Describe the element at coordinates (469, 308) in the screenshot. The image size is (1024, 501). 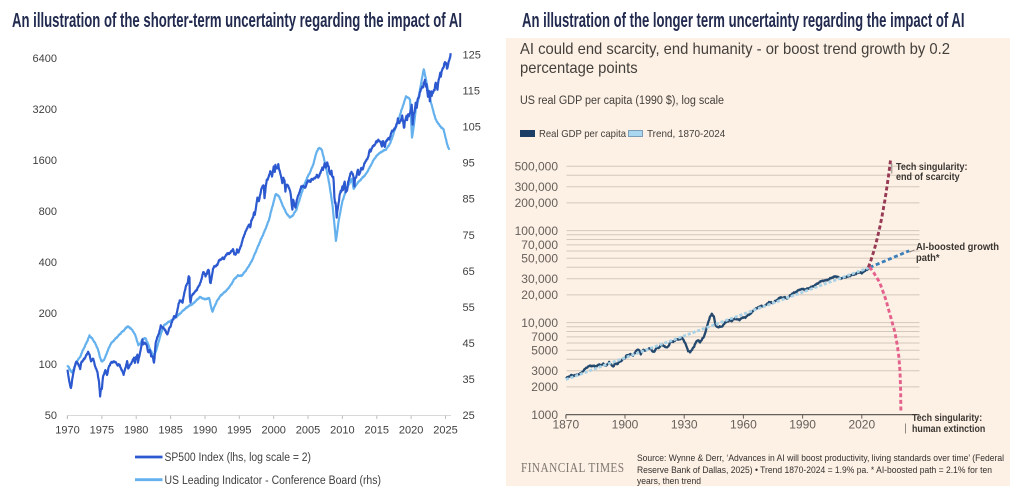
I see `svg-text: 55` at that location.